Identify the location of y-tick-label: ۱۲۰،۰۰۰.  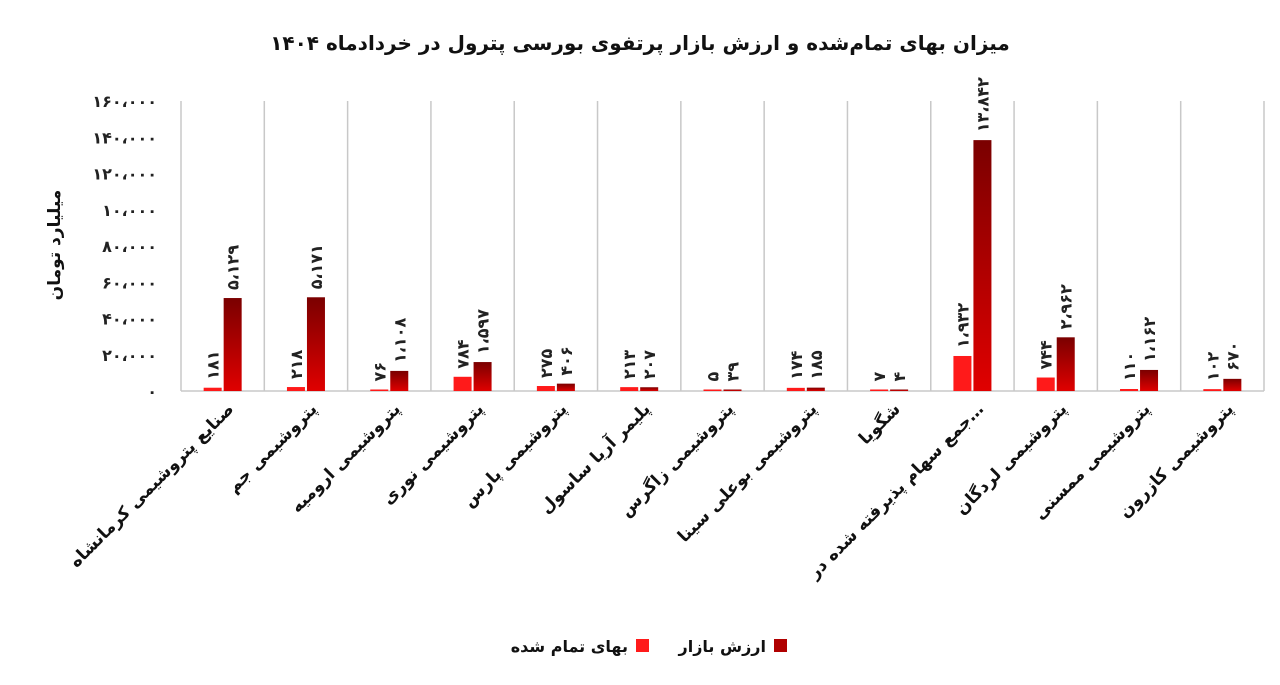
(124, 174).